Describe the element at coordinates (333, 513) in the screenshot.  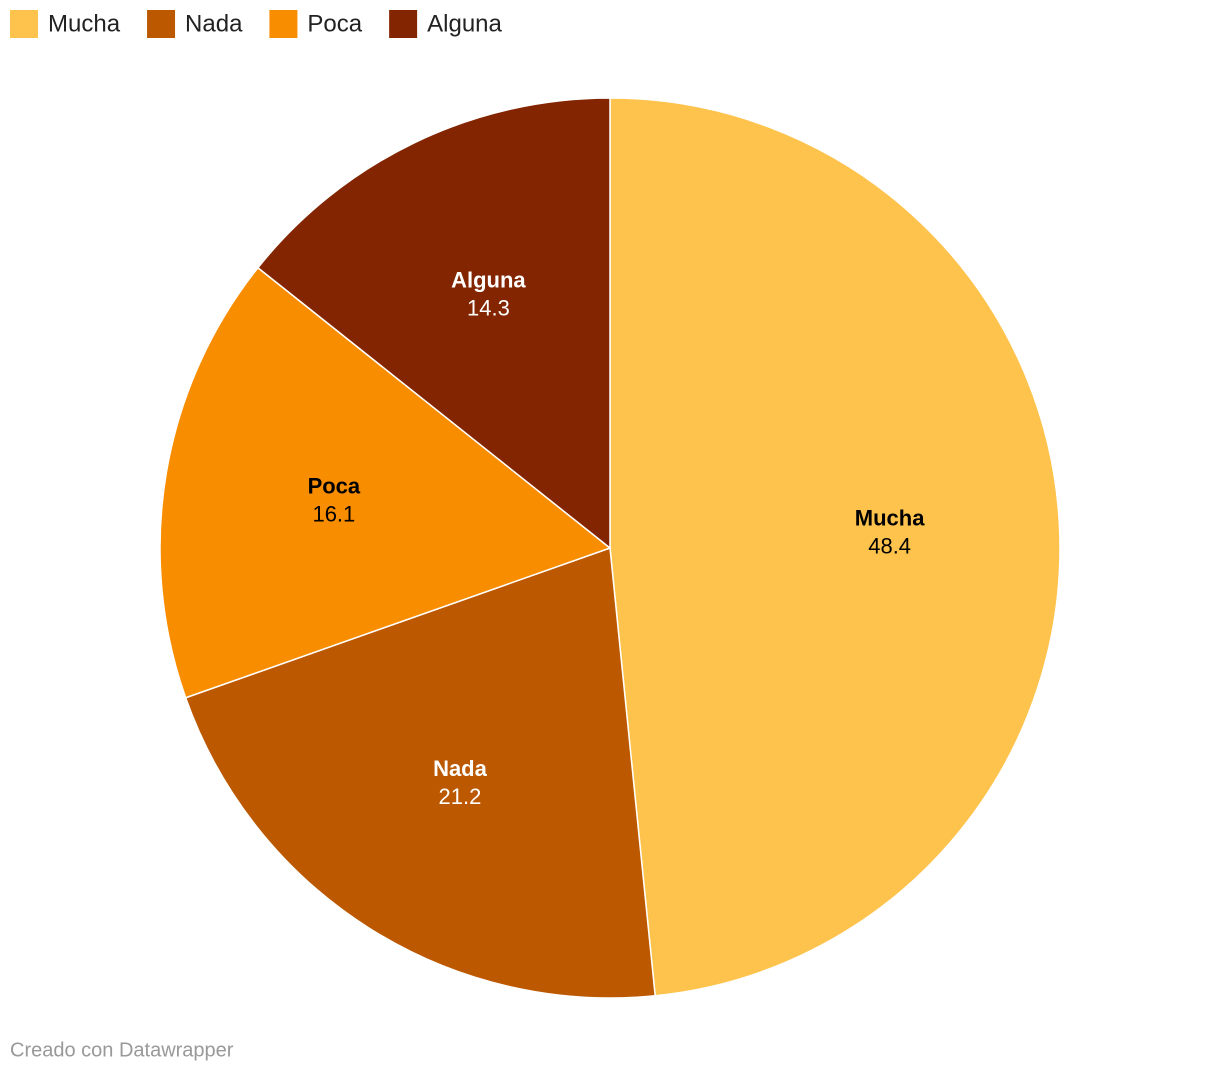
I see `slice-value: 16.1` at that location.